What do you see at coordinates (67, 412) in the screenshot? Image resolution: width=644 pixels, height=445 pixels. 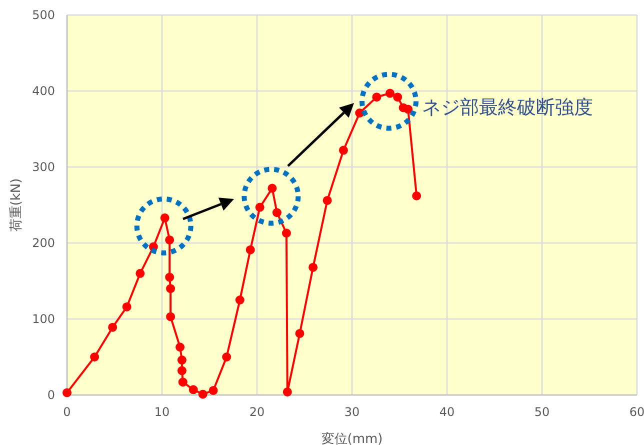 I see `x-tick-label: 0` at bounding box center [67, 412].